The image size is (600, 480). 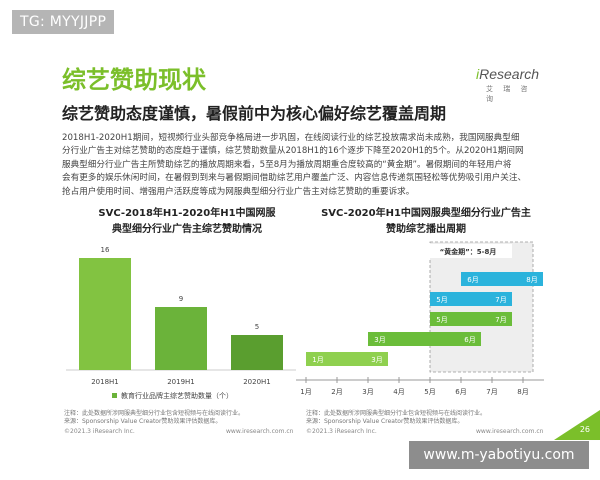 I want to click on x-tick-label: 2019H1, so click(x=181, y=382).